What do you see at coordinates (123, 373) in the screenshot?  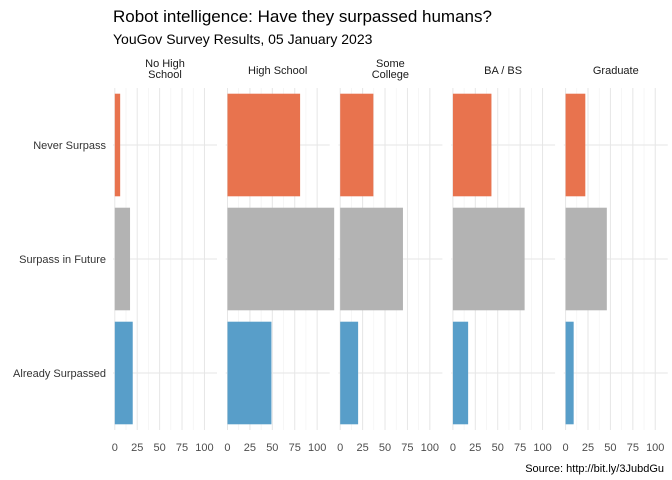 I see `bar-already-surpassed-no-high-school` at bounding box center [123, 373].